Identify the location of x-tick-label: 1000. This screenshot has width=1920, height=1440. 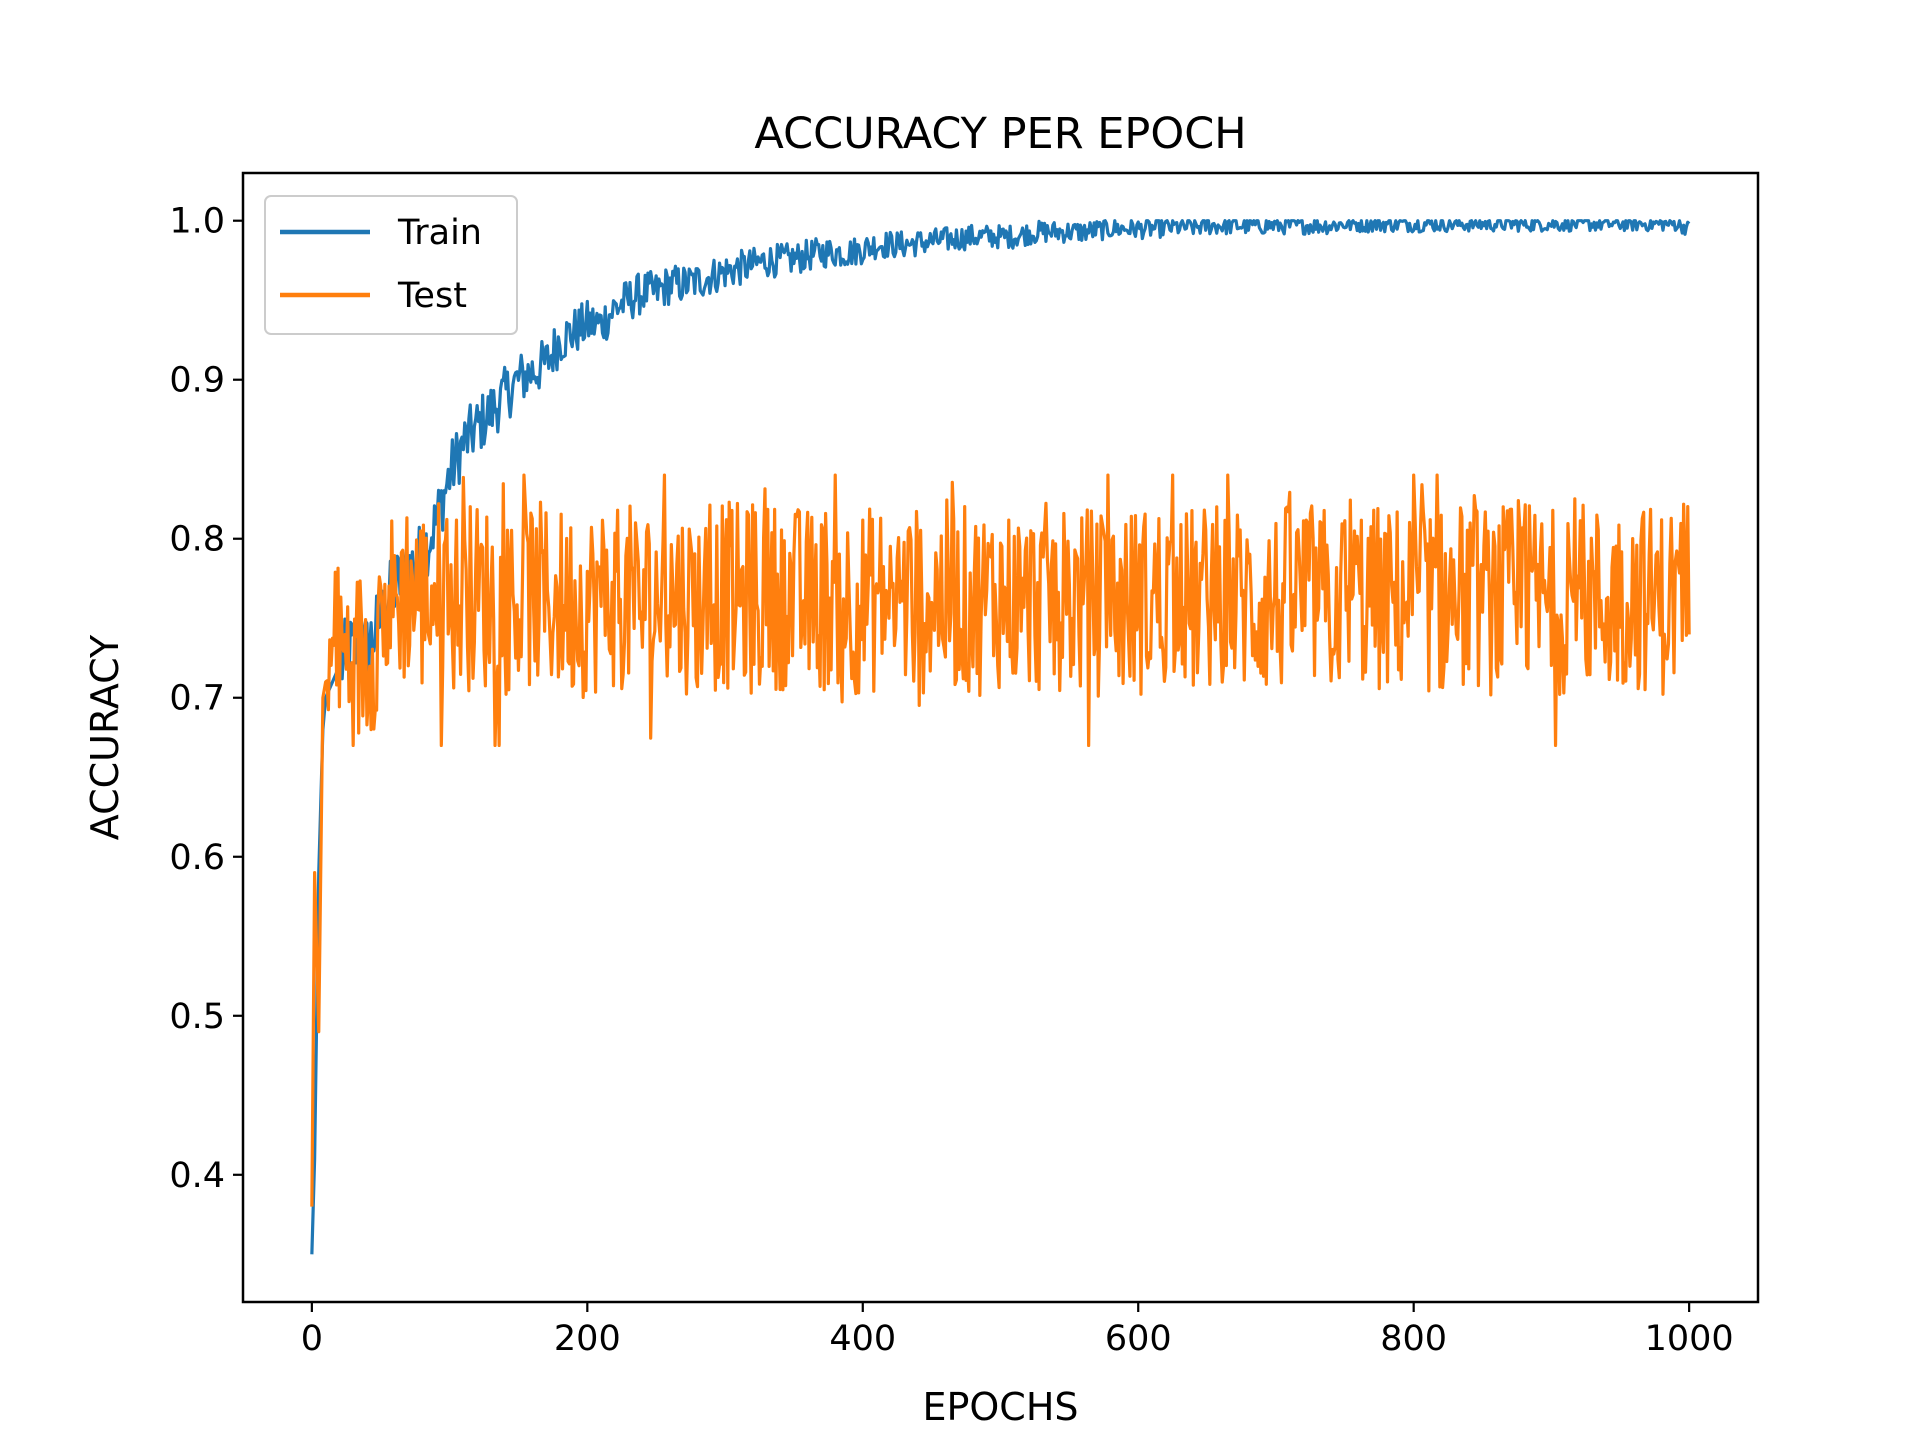
(1689, 1339).